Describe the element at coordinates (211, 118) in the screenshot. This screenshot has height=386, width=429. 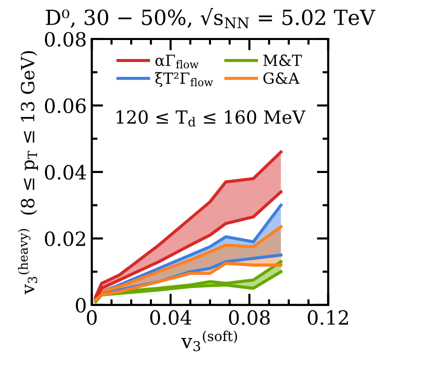
I see `annotation: 120 ≤ T$_{d}$ ≤ 160 MeV` at that location.